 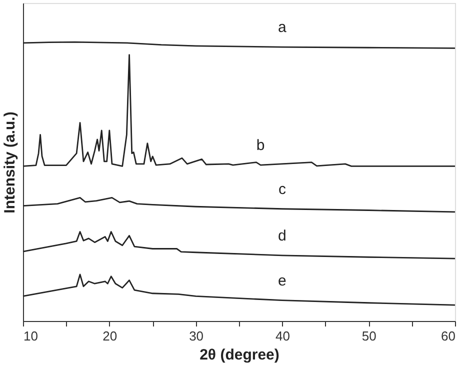 I want to click on x-tick-label: 10, so click(x=31, y=336).